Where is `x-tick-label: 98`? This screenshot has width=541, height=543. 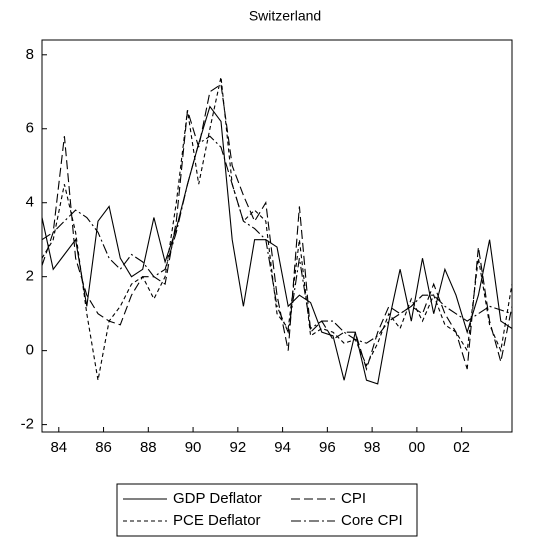
x-tick-label: 98 is located at coordinates (372, 447).